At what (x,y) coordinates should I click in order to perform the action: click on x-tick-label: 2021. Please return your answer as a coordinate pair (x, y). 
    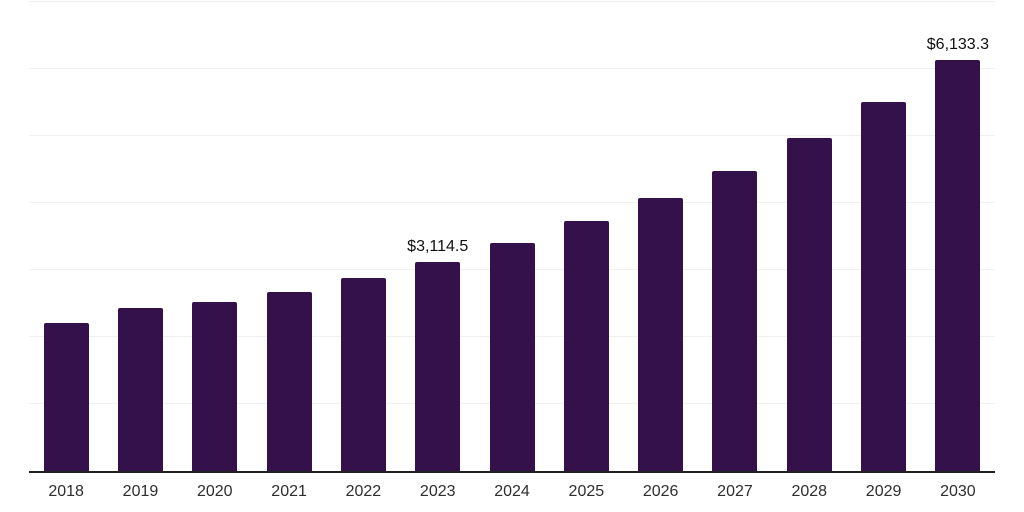
    Looking at the image, I should click on (289, 491).